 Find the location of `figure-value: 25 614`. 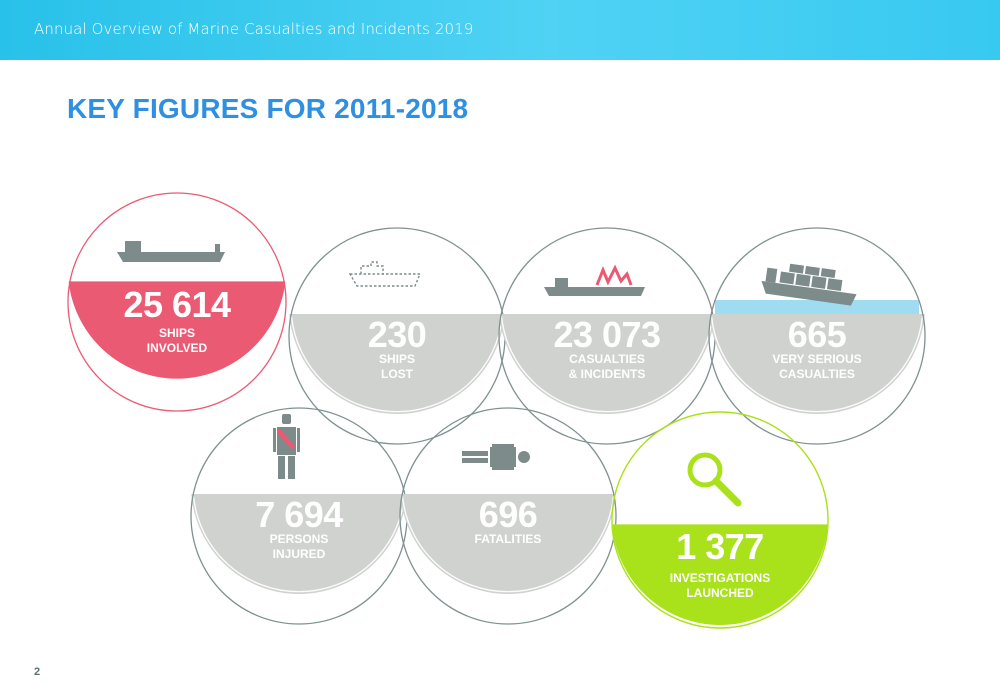

figure-value: 25 614 is located at coordinates (177, 304).